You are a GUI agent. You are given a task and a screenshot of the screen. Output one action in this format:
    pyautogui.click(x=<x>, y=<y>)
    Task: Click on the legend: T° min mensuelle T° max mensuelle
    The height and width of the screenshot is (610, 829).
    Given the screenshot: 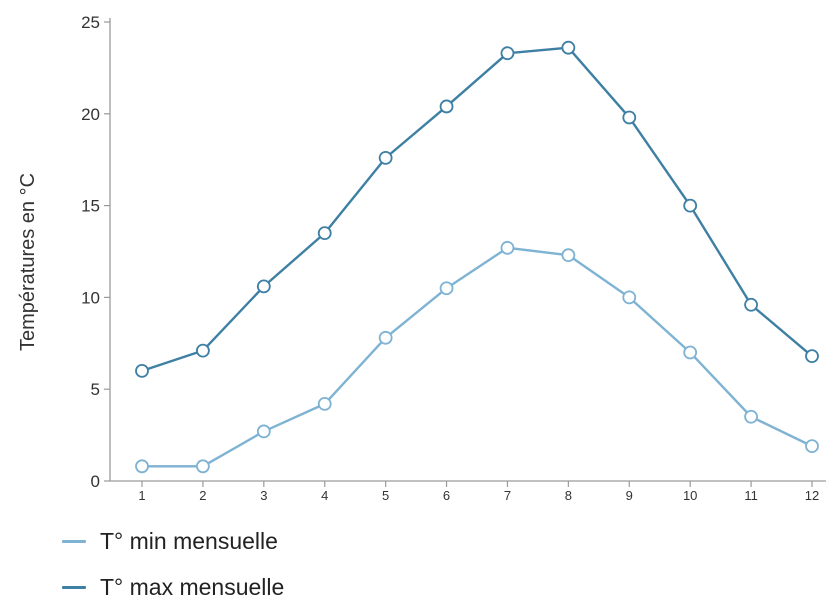 What is the action you would take?
    pyautogui.click(x=173, y=564)
    